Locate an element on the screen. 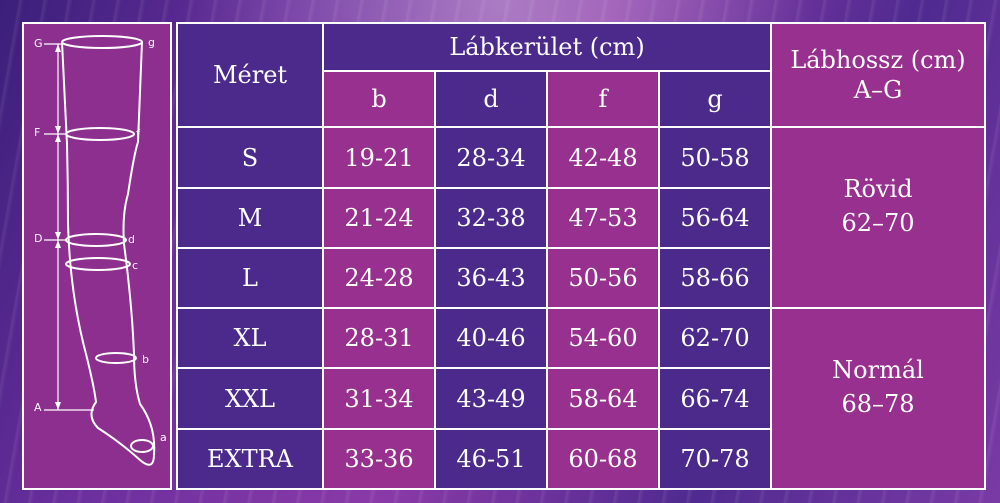 The image size is (1000, 503). size-header: Méret is located at coordinates (250, 75).